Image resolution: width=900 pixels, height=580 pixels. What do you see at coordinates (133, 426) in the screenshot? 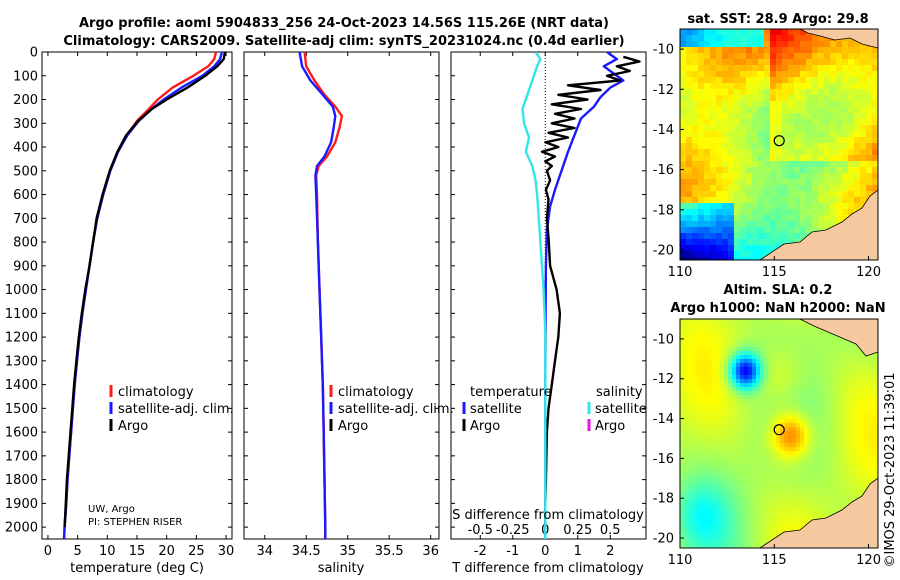
I see `legend-argo-label: Argo` at bounding box center [133, 426].